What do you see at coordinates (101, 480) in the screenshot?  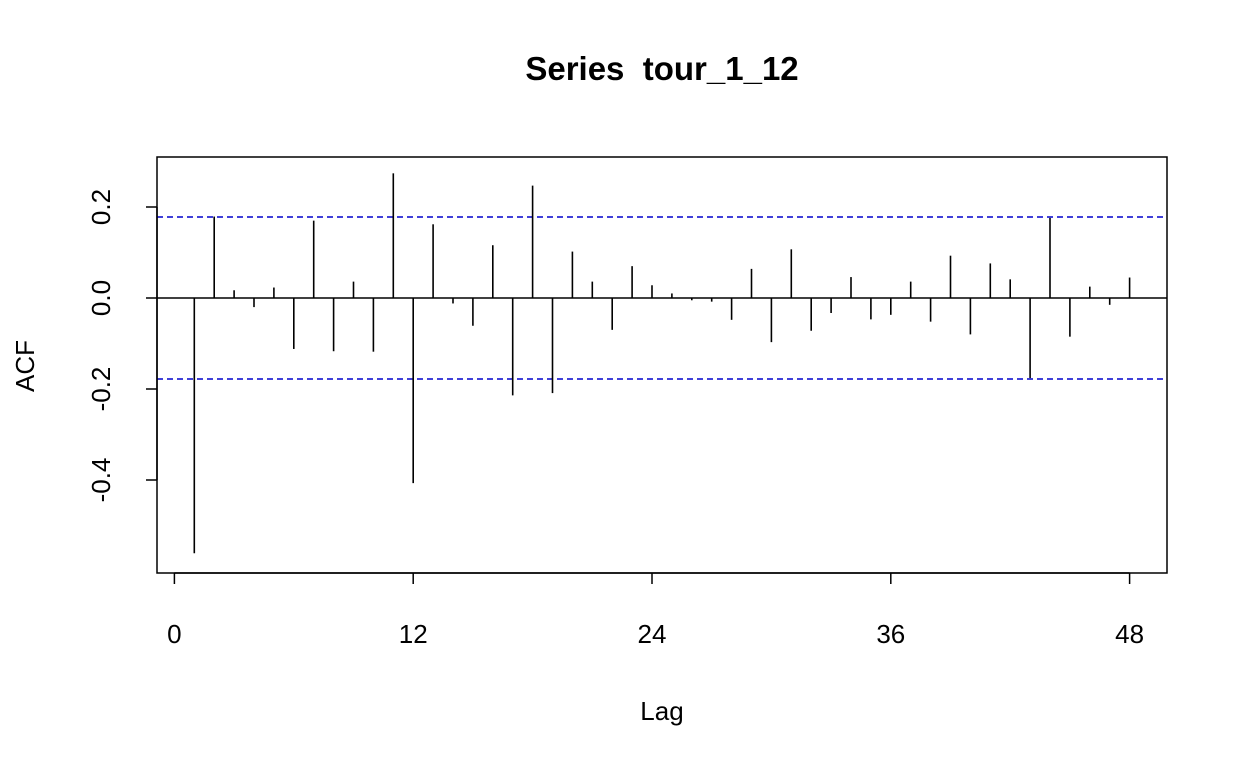 I see `y-tick-label-0: -0.4` at bounding box center [101, 480].